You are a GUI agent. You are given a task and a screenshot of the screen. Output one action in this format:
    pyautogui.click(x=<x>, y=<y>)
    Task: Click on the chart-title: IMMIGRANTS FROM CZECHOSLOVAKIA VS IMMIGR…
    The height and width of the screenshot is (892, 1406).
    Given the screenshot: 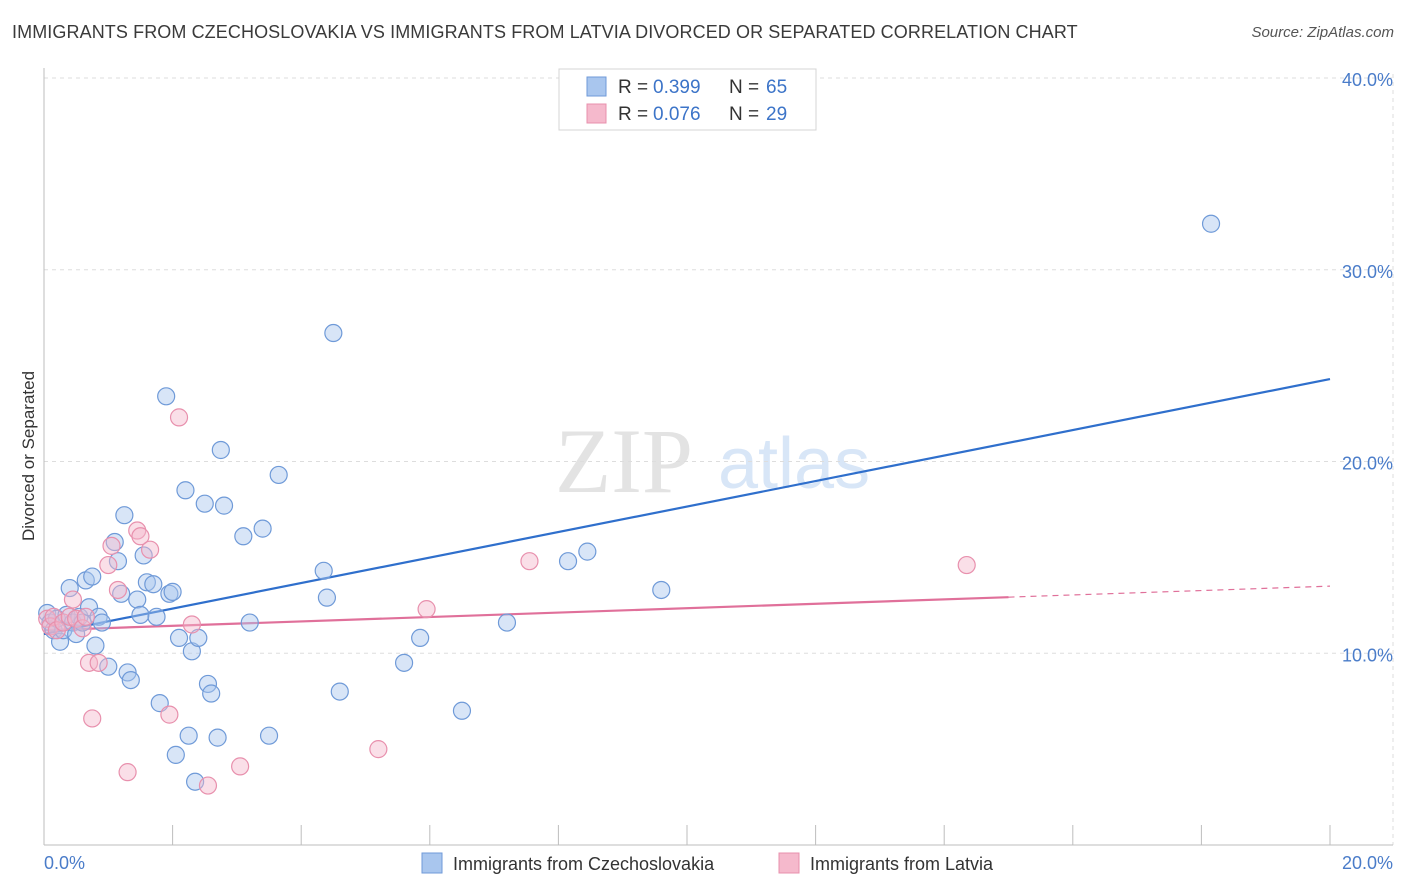 What is the action you would take?
    pyautogui.click(x=545, y=32)
    